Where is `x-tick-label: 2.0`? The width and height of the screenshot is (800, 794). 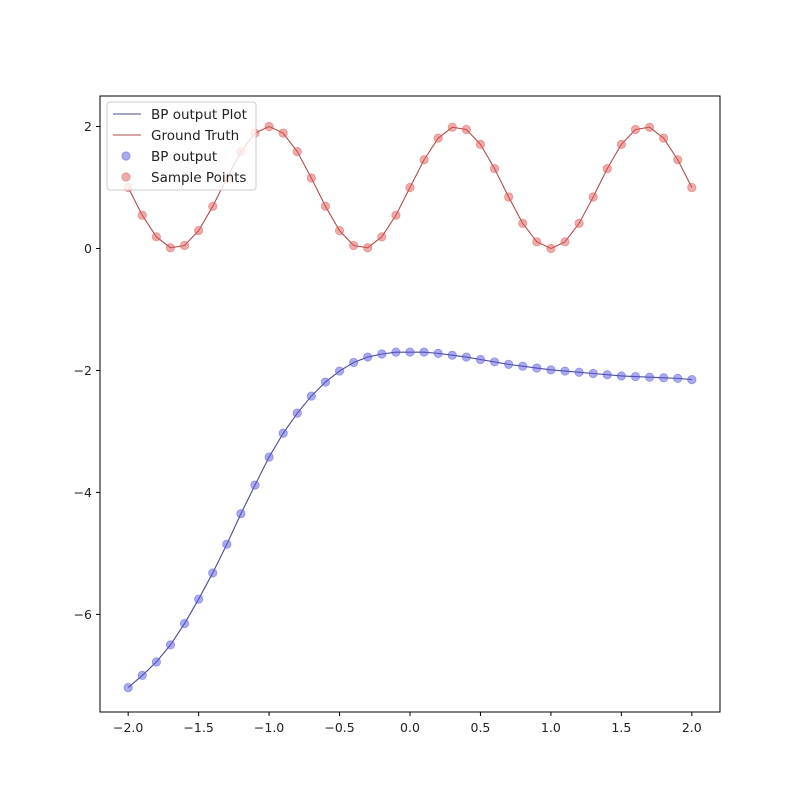 x-tick-label: 2.0 is located at coordinates (692, 727).